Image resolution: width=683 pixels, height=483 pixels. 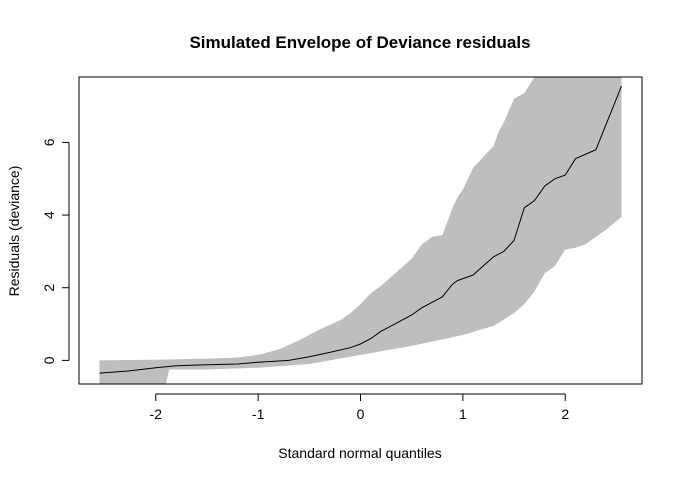 I want to click on x-tick-label: 2, so click(x=565, y=414).